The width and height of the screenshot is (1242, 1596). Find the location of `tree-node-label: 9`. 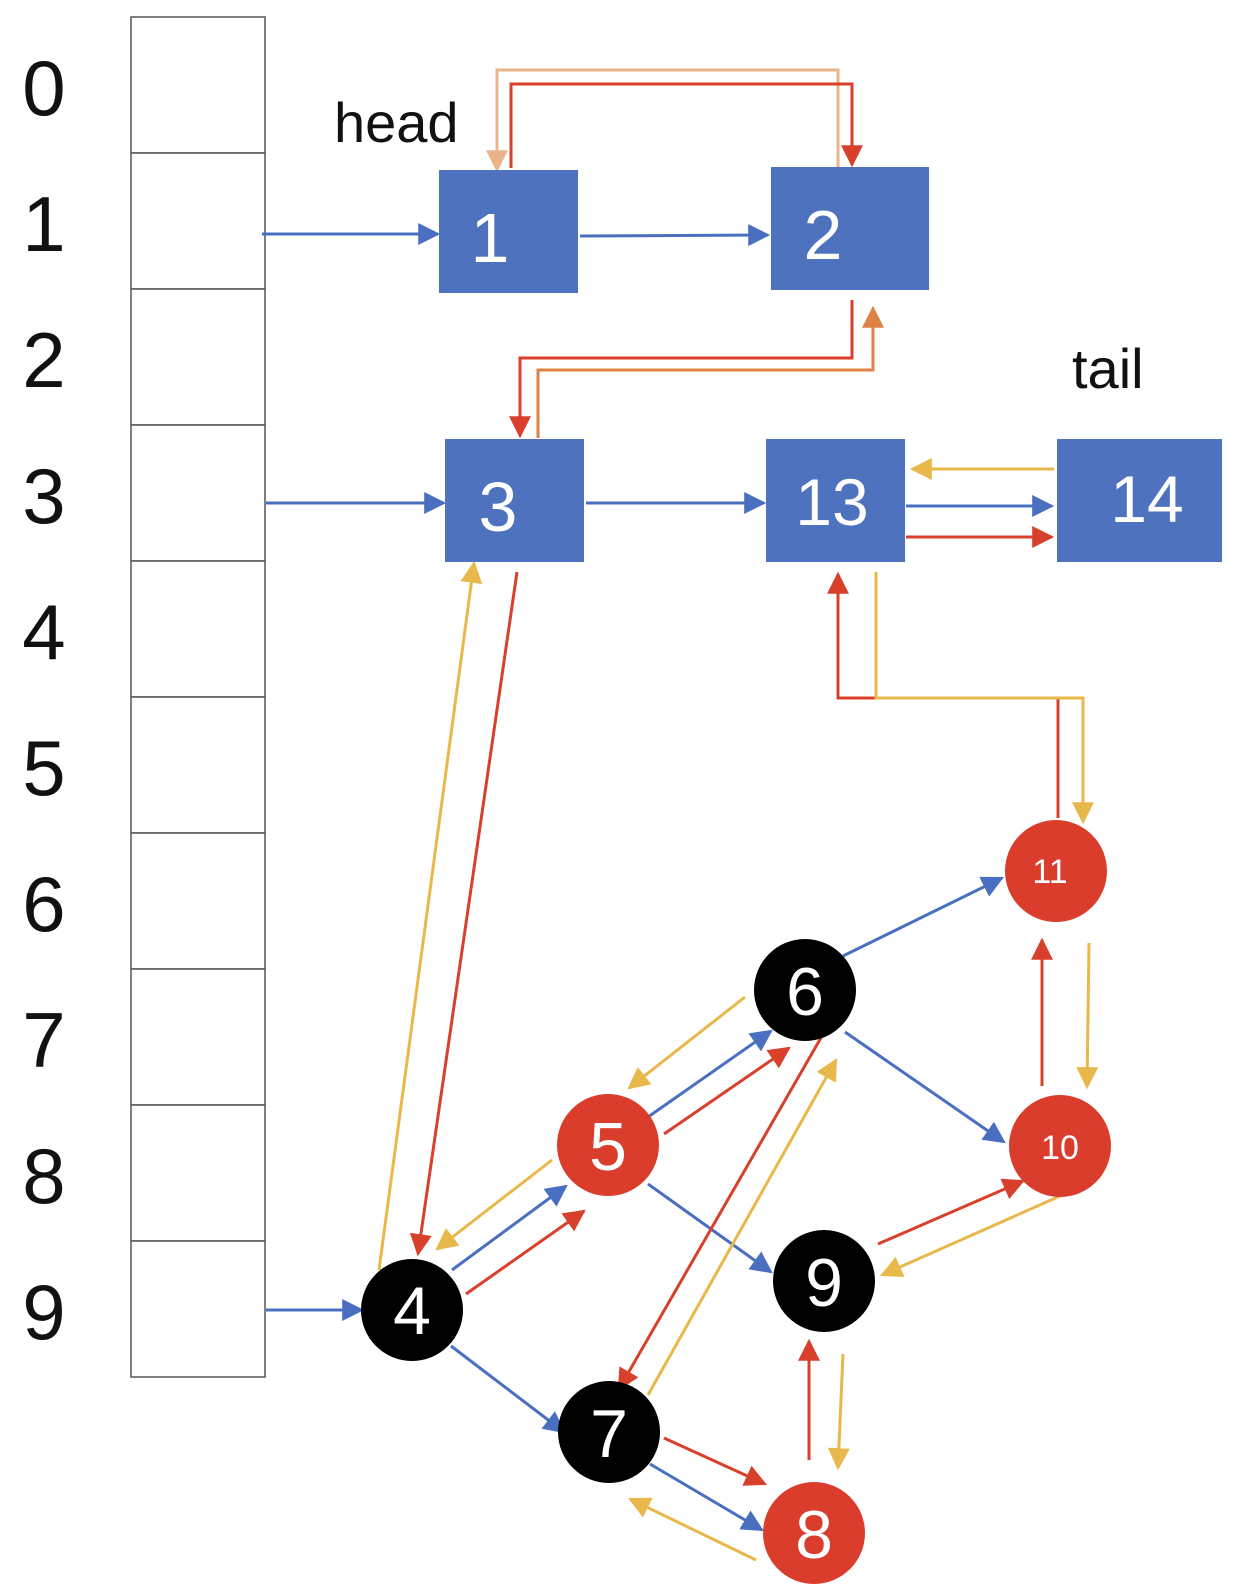

tree-node-label: 9 is located at coordinates (824, 1283).